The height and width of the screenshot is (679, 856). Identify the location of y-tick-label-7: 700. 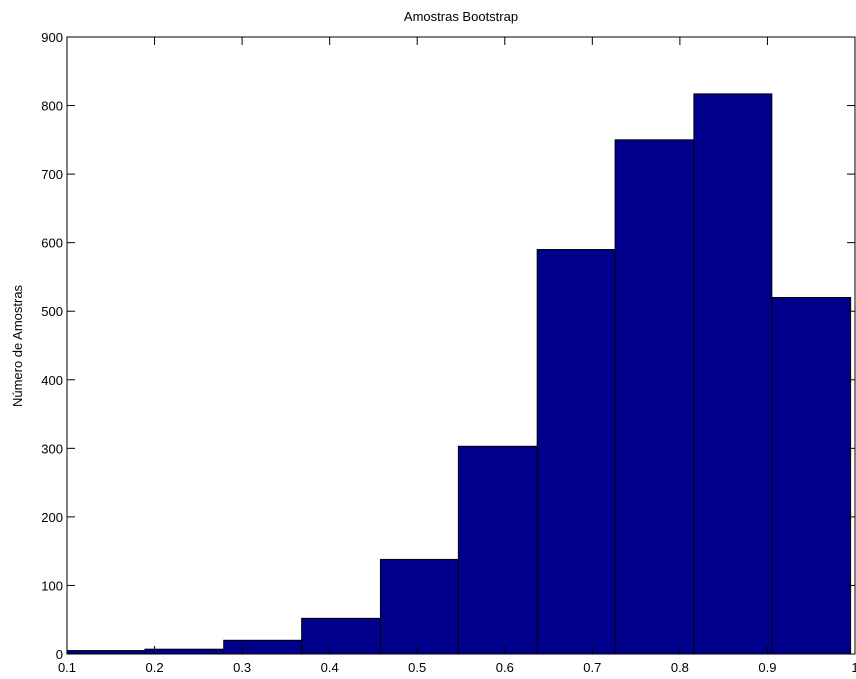
(52, 174).